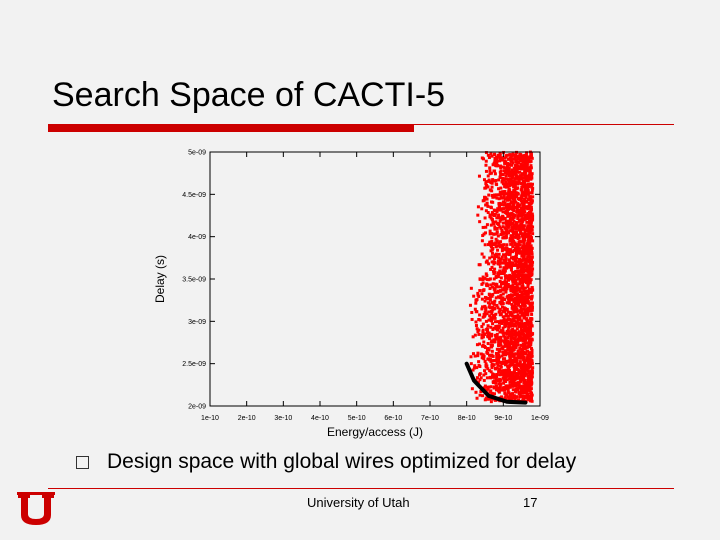  What do you see at coordinates (357, 418) in the screenshot?
I see `x-tick-label: 5e-10` at bounding box center [357, 418].